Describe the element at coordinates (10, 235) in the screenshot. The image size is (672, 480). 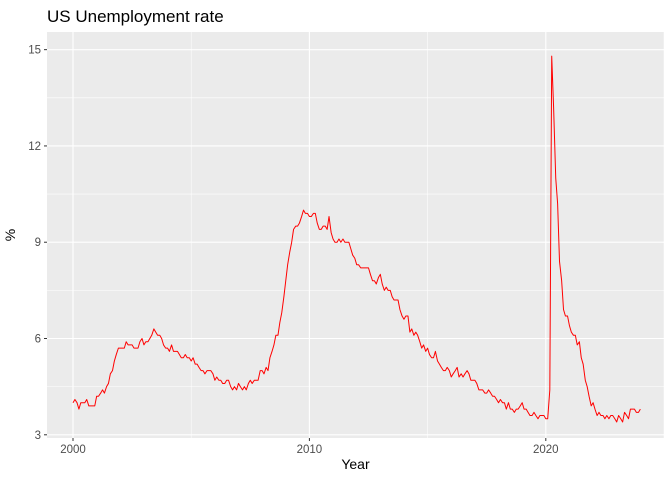
I see `y-axis-title: %` at that location.